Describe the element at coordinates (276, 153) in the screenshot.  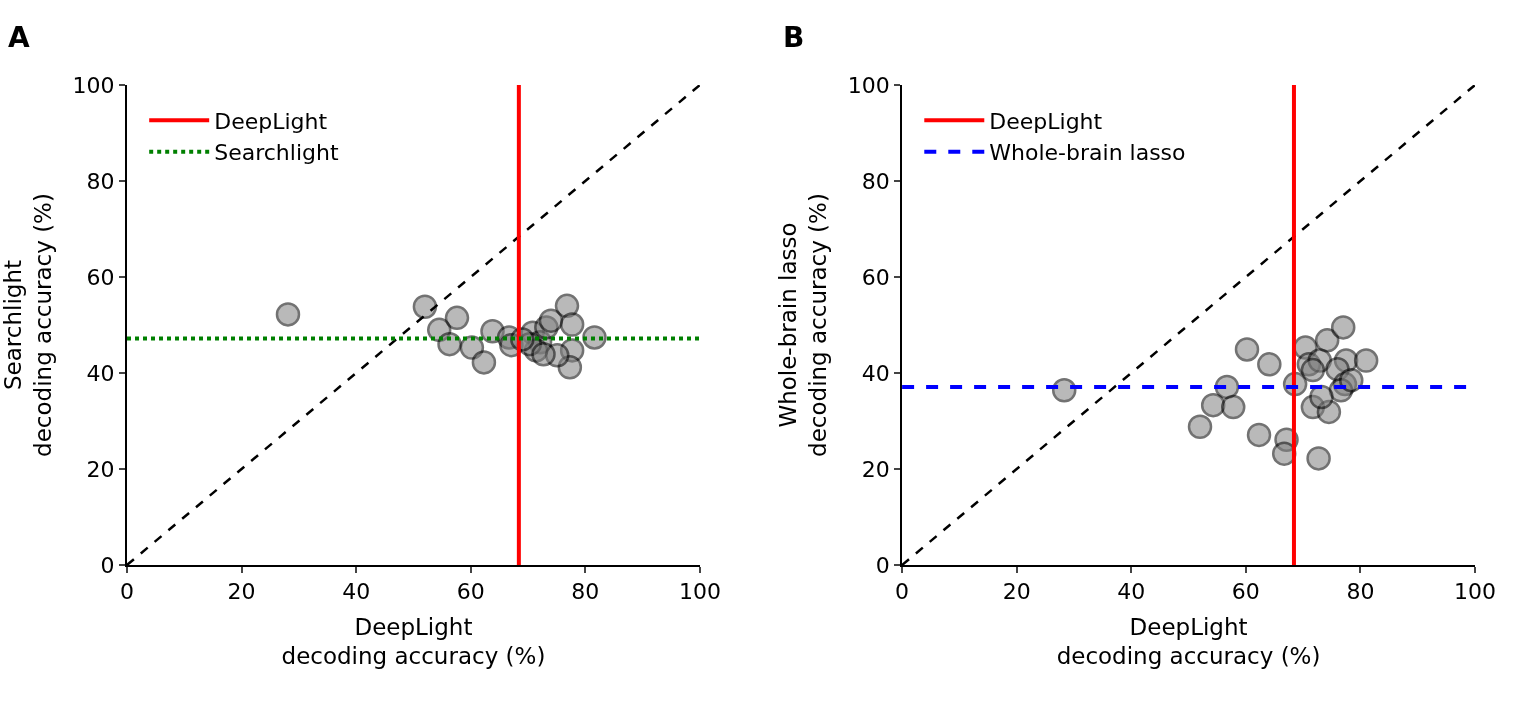
I see `legend-label: Searchlight` at that location.